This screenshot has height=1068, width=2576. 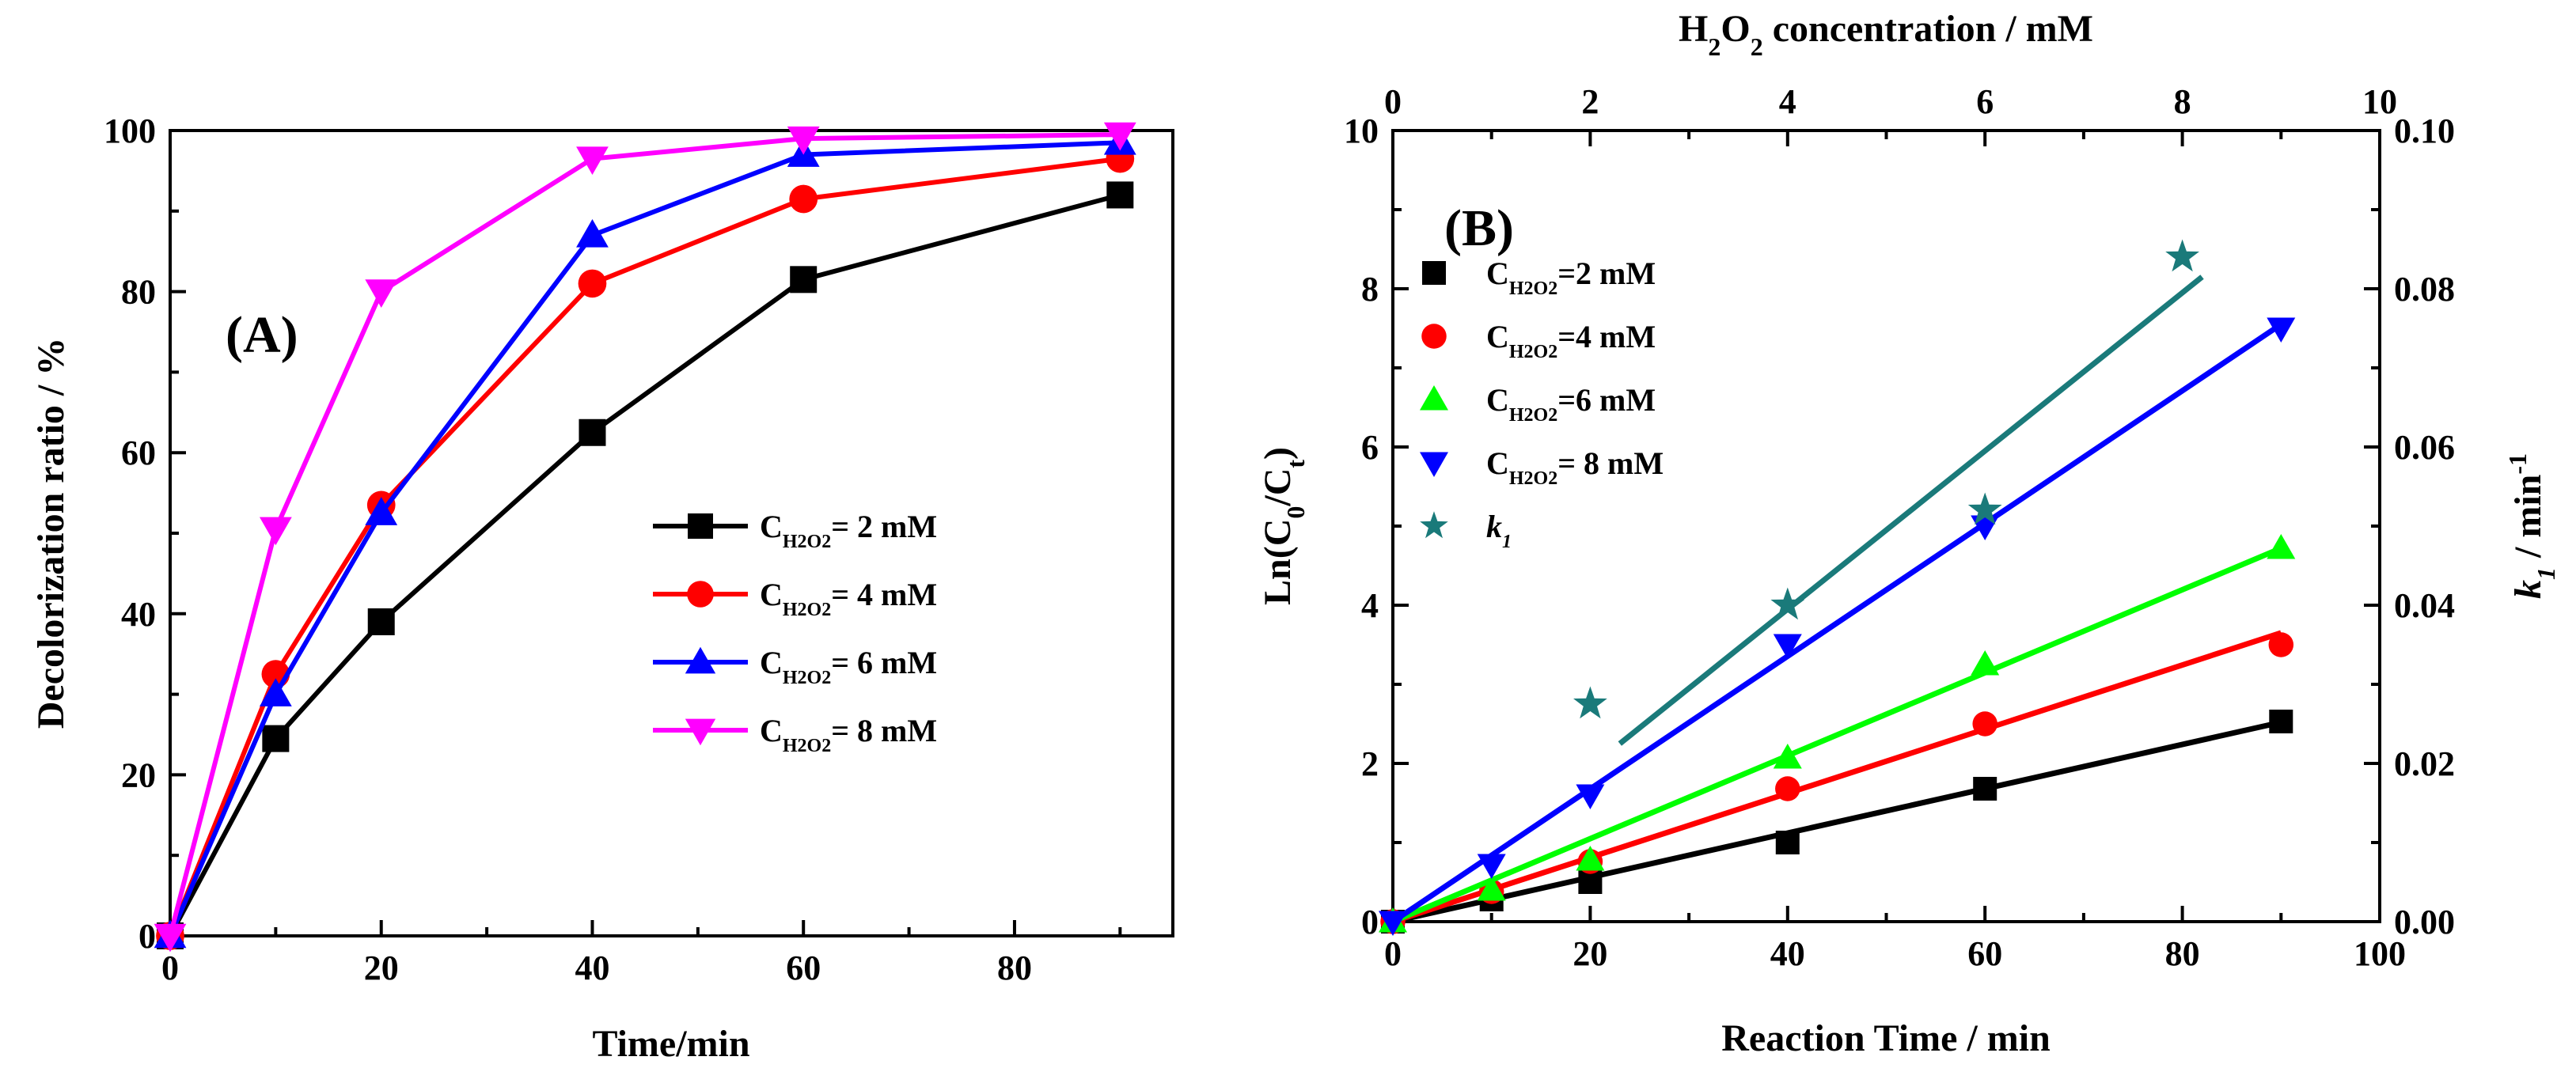 I want to click on panel-b-right-y-tick-label: 0.02, so click(x=2424, y=763).